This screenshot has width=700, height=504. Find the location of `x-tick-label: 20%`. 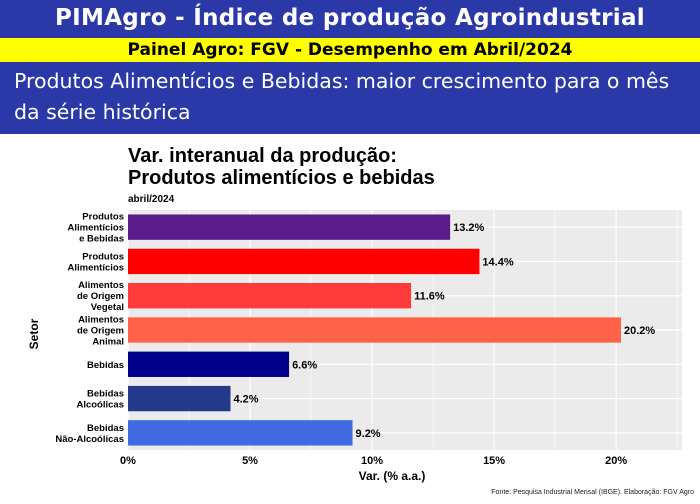

x-tick-label: 20% is located at coordinates (616, 461).